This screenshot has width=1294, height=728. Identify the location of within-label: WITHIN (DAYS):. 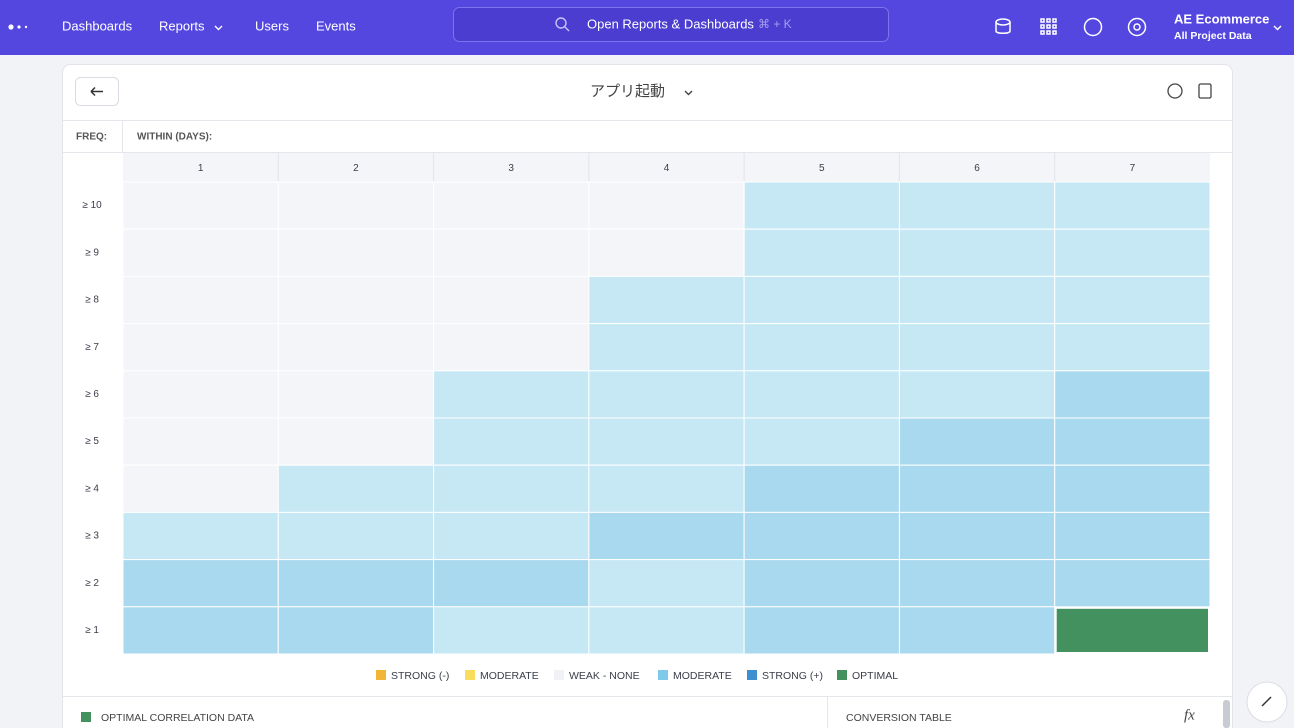
(174, 137).